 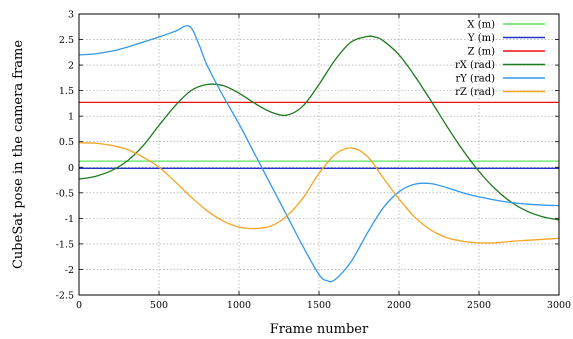 I want to click on legend-label-ry-rad: rY (rad), so click(x=475, y=79).